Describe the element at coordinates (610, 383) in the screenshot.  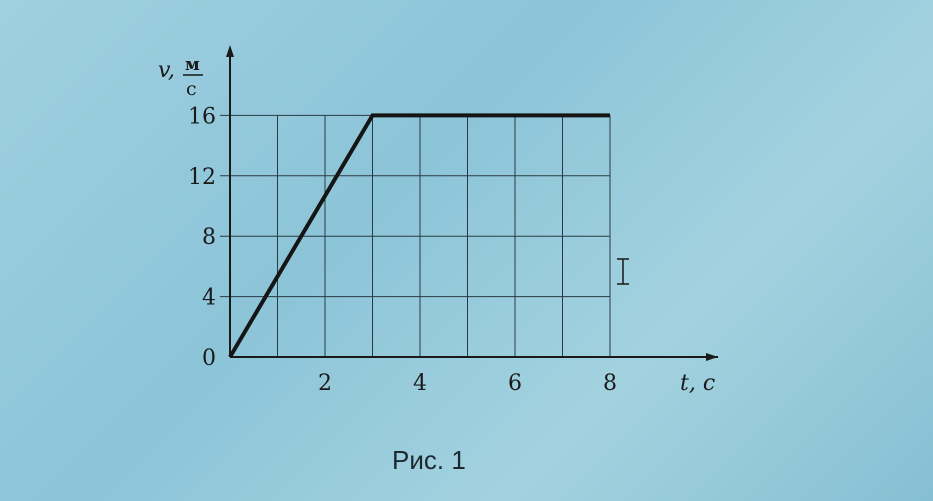
I see `x-tick-label: 8` at that location.